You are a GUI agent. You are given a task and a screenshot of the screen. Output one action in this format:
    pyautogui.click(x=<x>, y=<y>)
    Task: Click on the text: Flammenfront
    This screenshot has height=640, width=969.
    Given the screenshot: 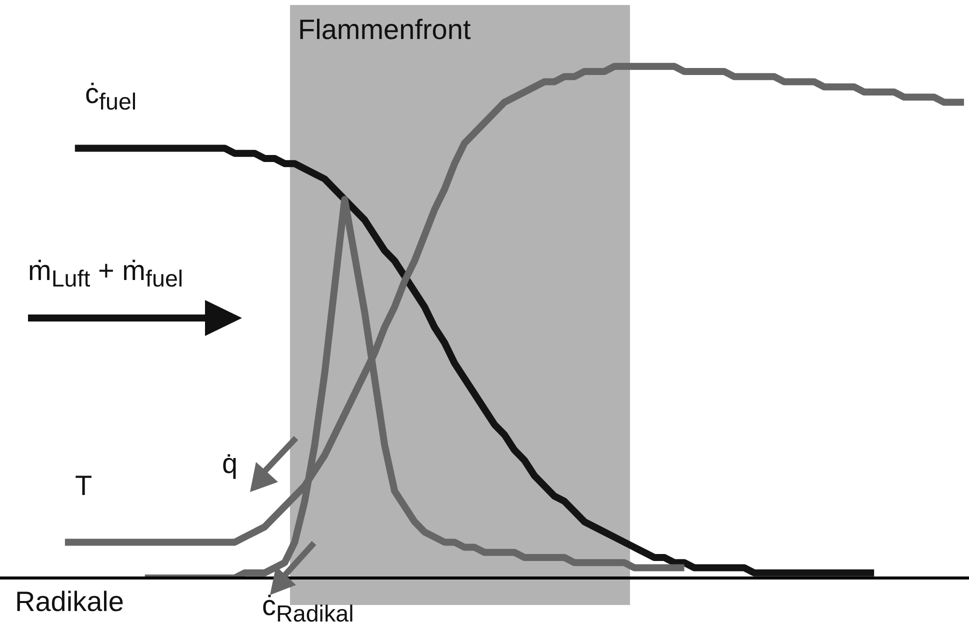 What is the action you would take?
    pyautogui.click(x=384, y=30)
    